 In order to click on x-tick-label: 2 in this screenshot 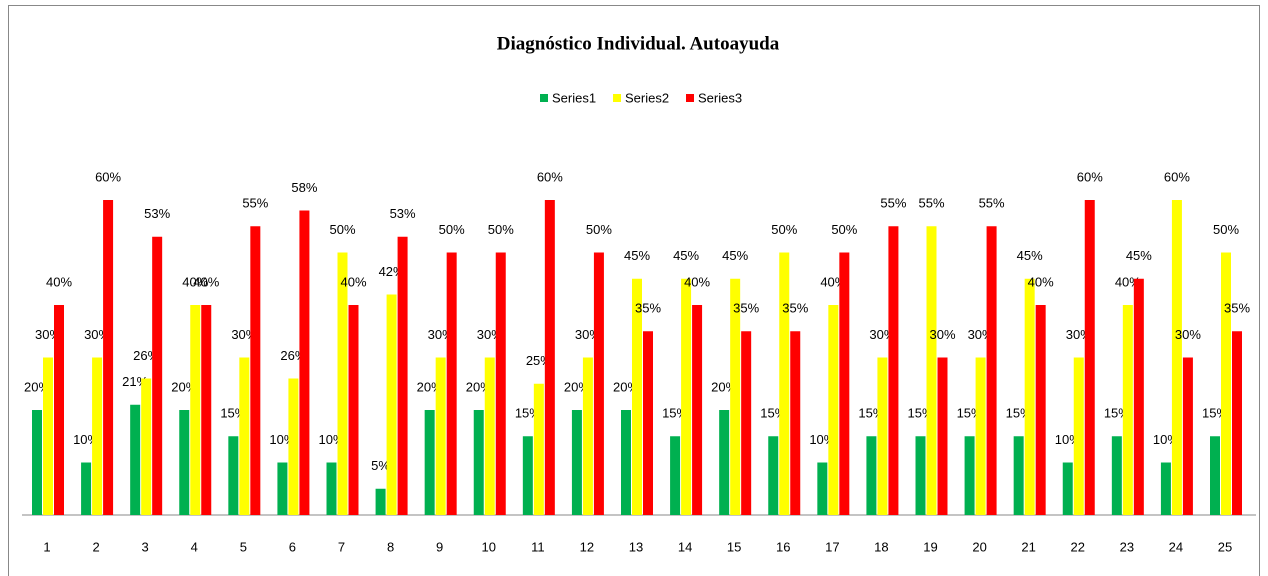, I will do `click(95, 546)`.